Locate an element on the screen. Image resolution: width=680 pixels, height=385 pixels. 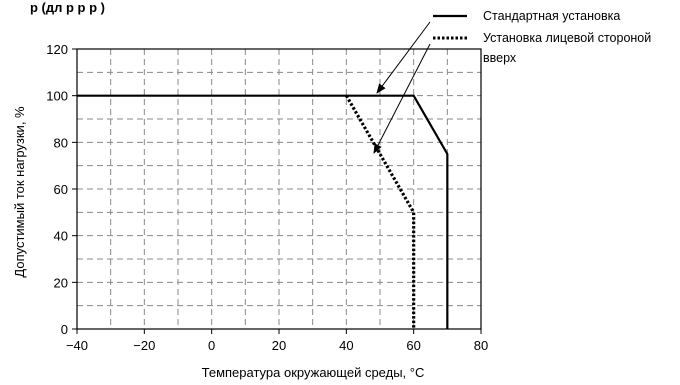
legend-pointer-arrow-faceup is located at coordinates (402, 98).